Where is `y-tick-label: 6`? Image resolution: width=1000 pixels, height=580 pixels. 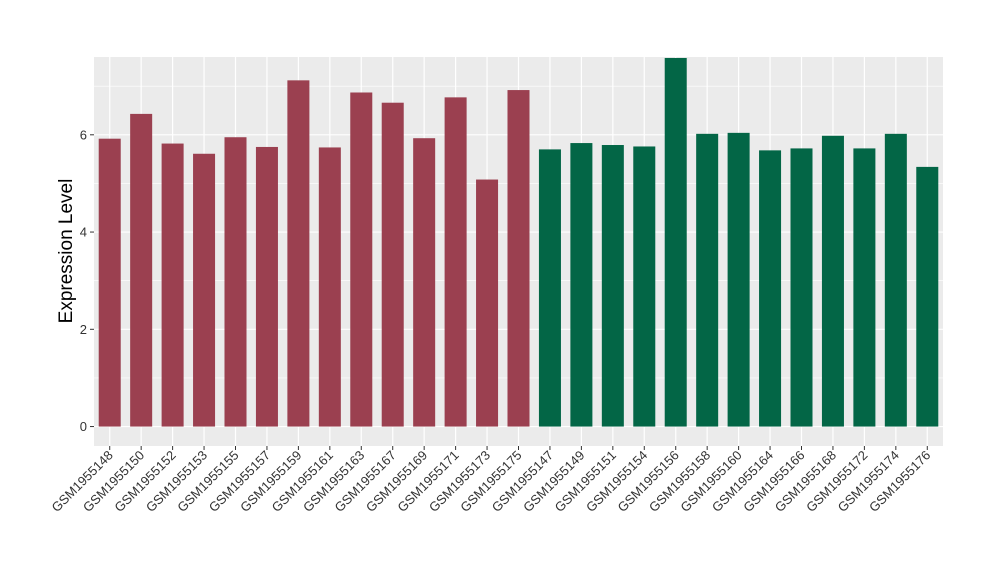
y-tick-label: 6 is located at coordinates (83, 134).